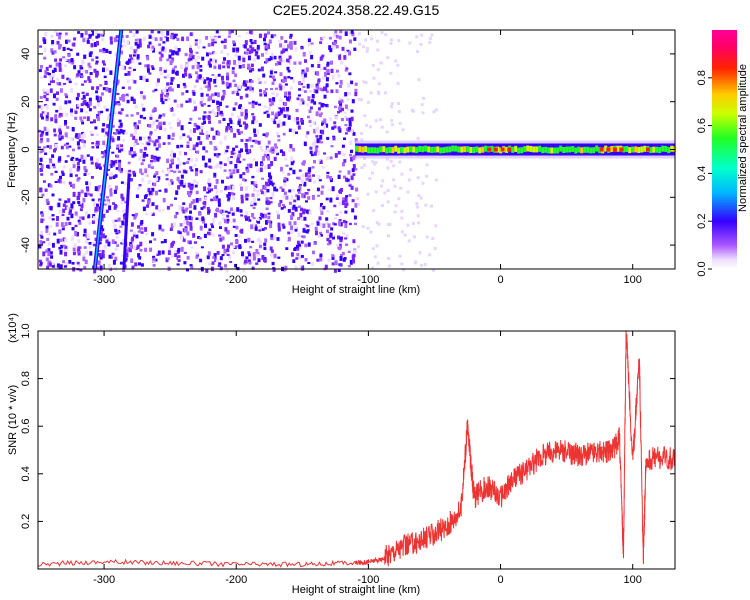 Image resolution: width=750 pixels, height=600 pixels. What do you see at coordinates (104, 580) in the screenshot?
I see `x-tick-label: -300` at bounding box center [104, 580].